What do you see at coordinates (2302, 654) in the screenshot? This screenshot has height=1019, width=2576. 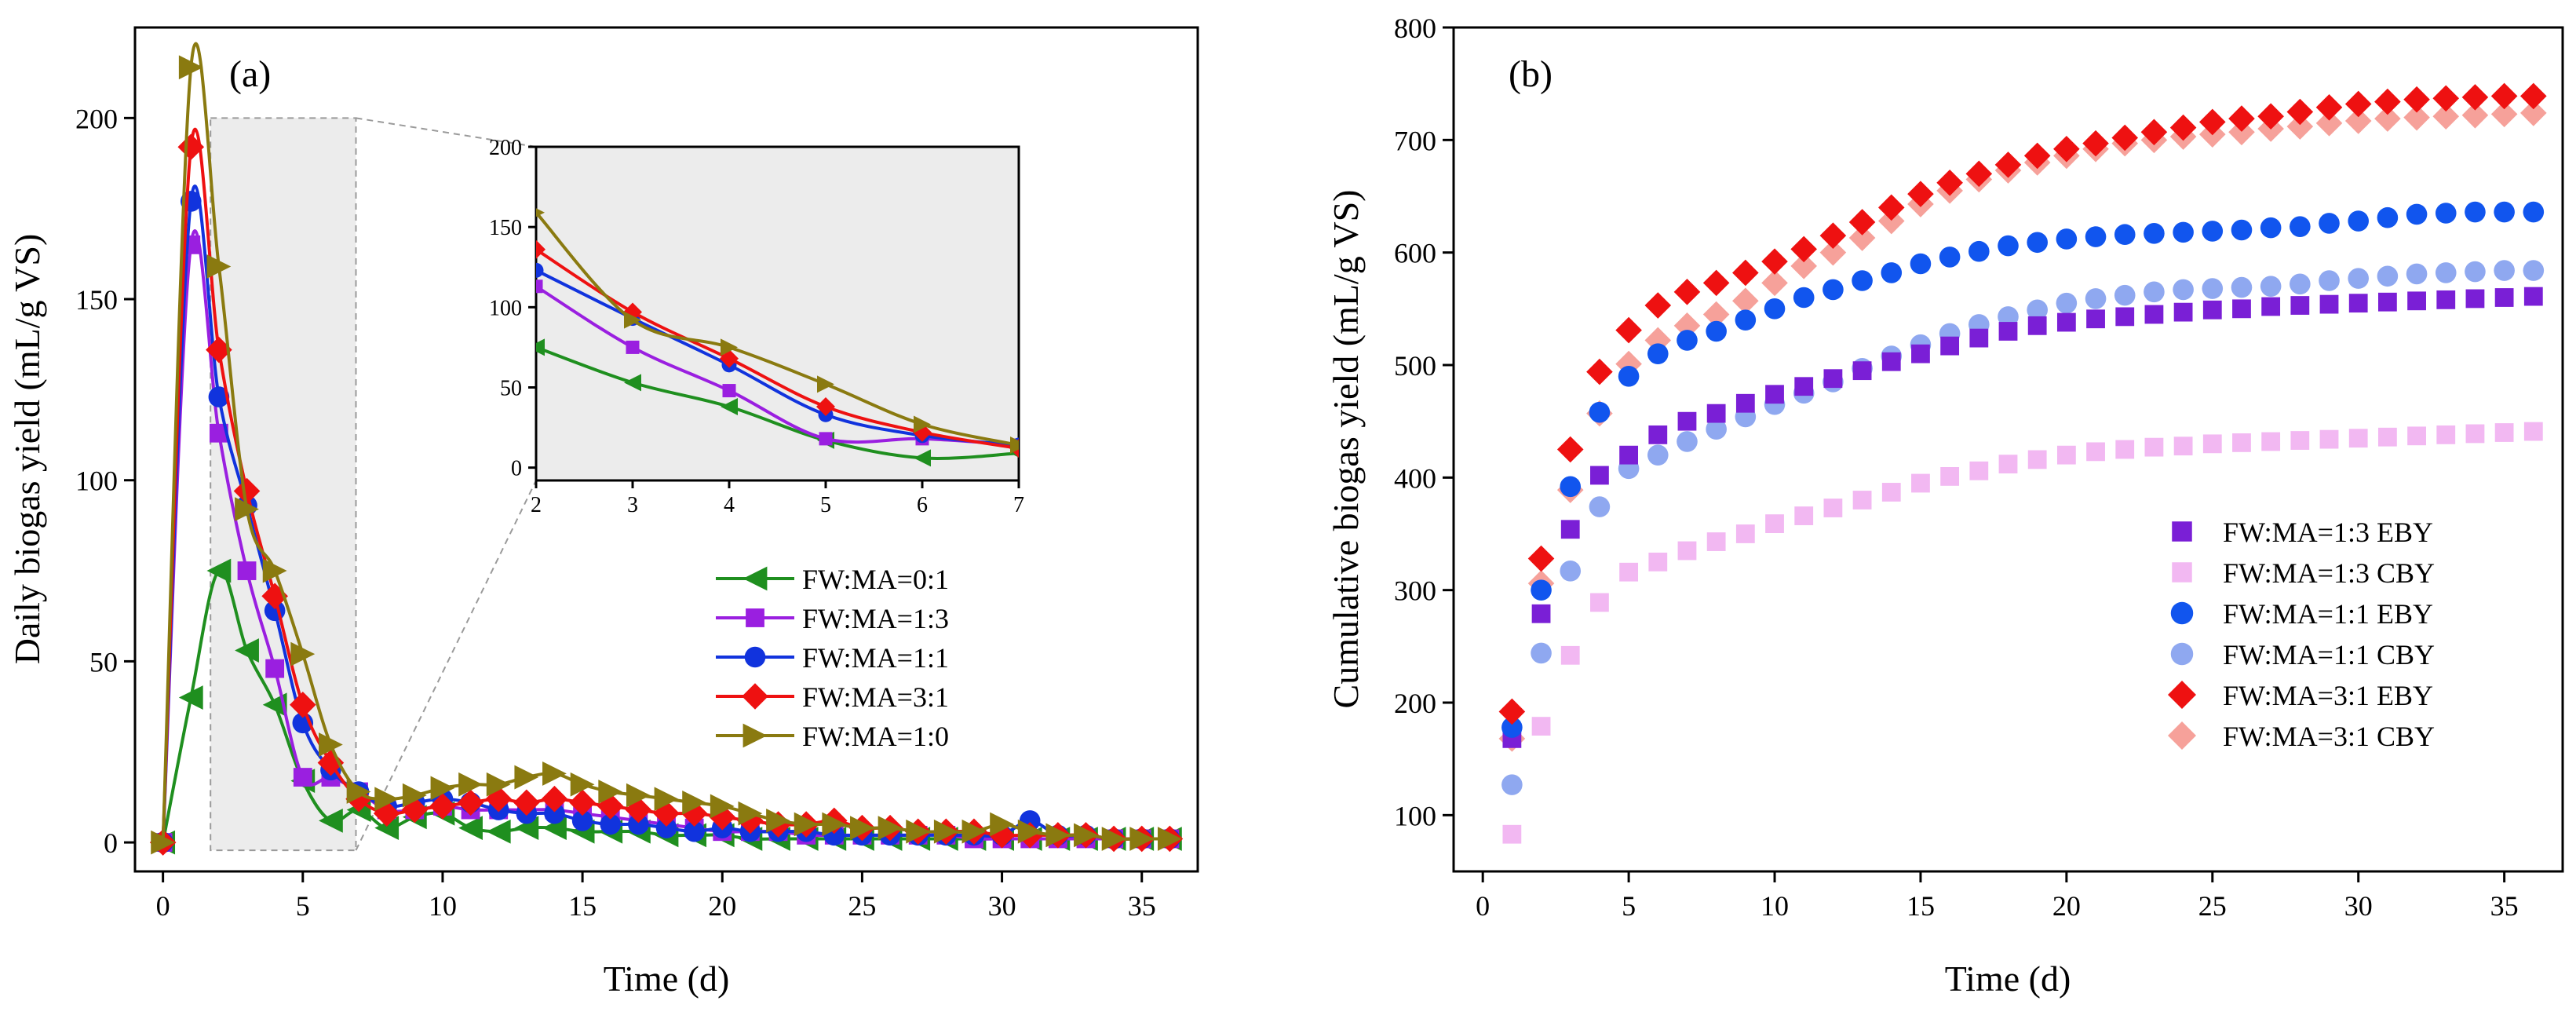 I see `legend-item: FW:MA=1:1 CBY` at bounding box center [2302, 654].